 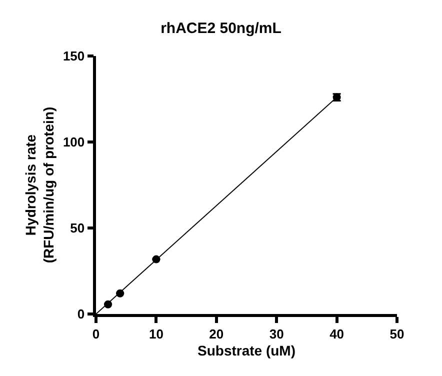 I want to click on x-tick-label: 40, so click(x=337, y=334).